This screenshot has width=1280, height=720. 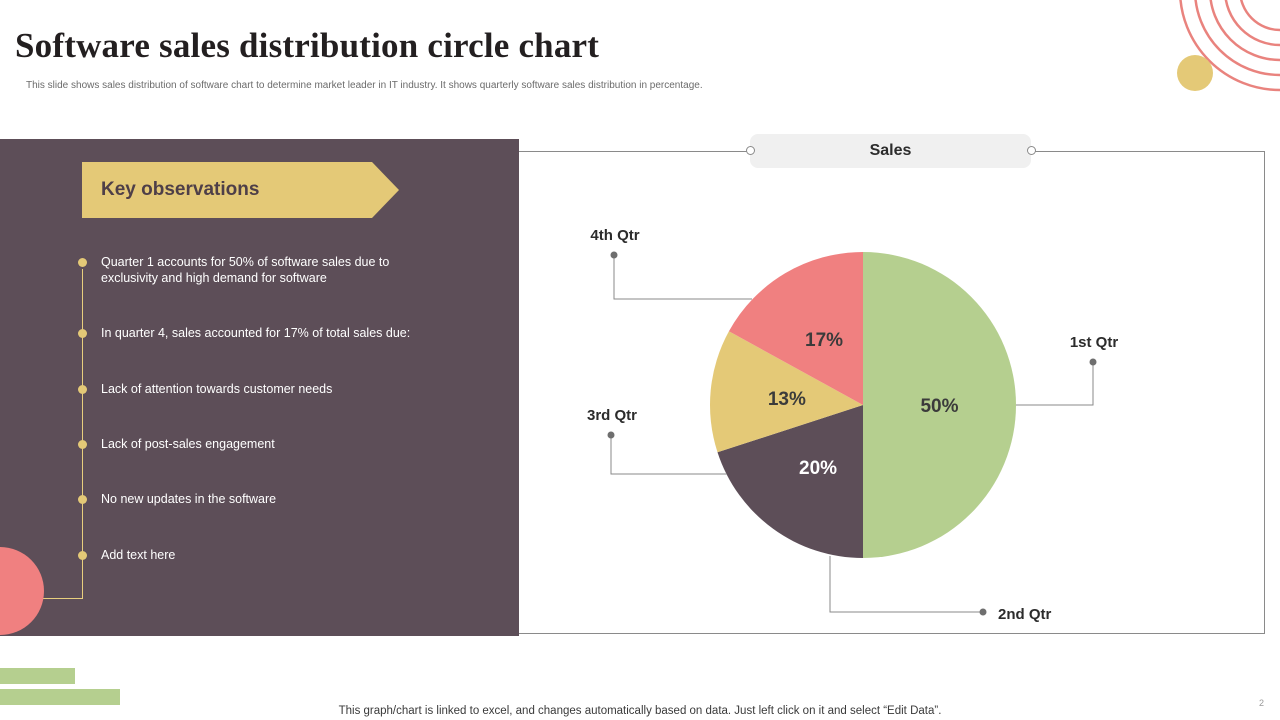 What do you see at coordinates (180, 189) in the screenshot?
I see `key-observations-heading: Key observations` at bounding box center [180, 189].